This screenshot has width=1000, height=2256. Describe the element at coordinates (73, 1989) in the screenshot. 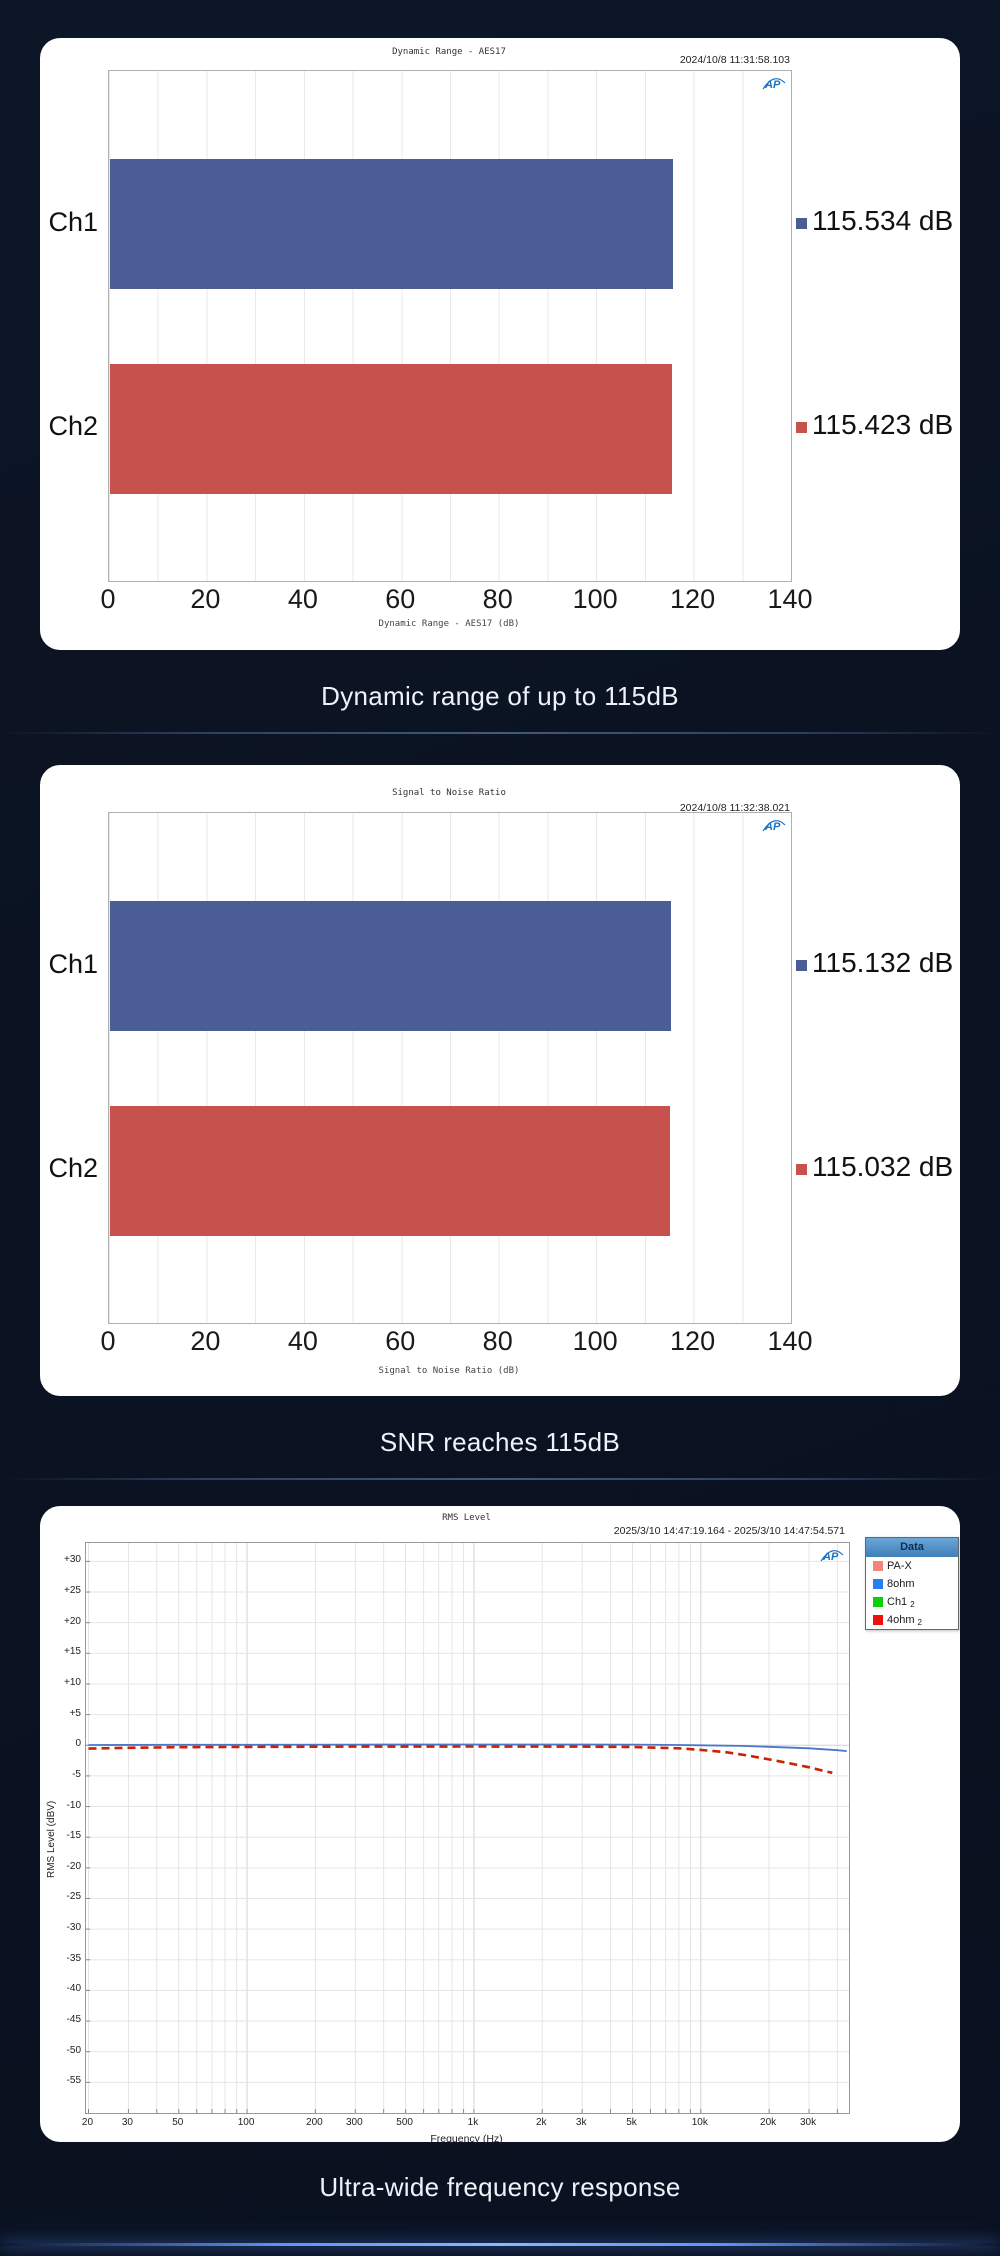

I see `y-tick-label: -40` at that location.